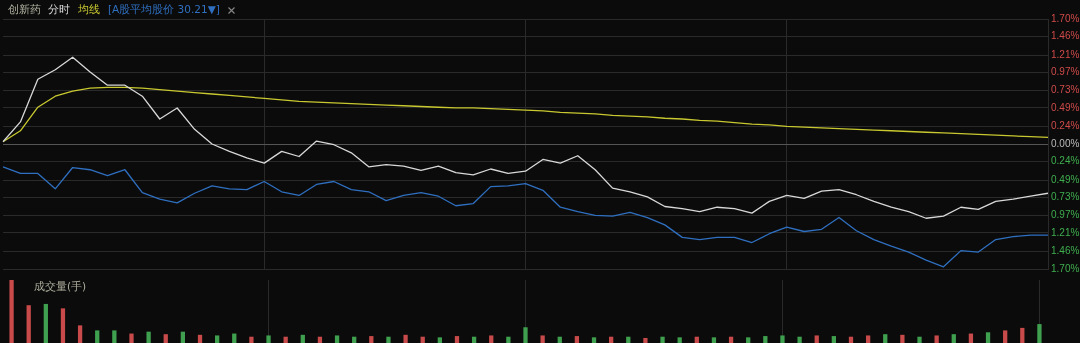  I want to click on text: 分时, so click(59, 10).